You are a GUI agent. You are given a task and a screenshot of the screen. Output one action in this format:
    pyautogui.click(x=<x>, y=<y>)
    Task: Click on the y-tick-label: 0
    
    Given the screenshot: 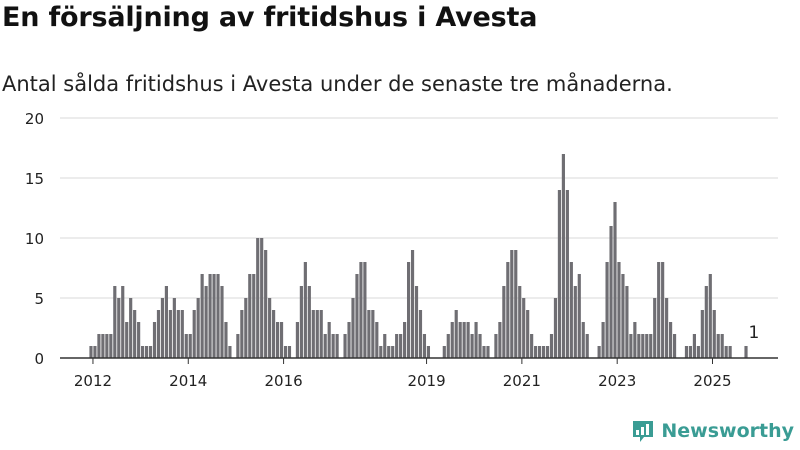 What is the action you would take?
    pyautogui.click(x=39, y=359)
    